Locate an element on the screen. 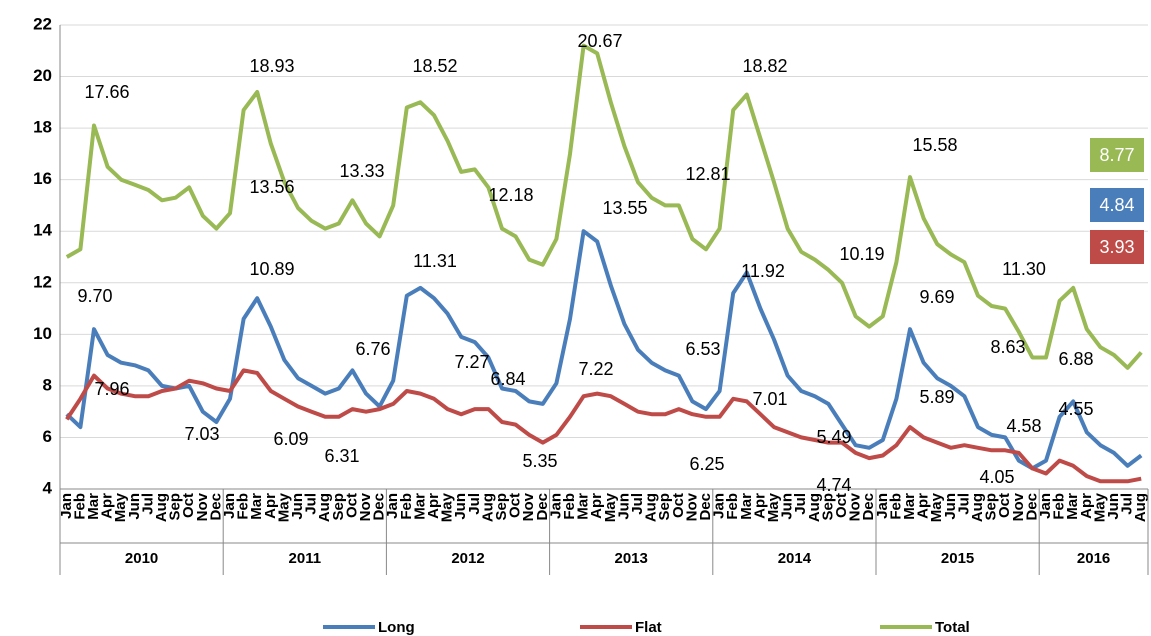 This screenshot has width=1151, height=636. y-tick-label: 10 is located at coordinates (42, 333).